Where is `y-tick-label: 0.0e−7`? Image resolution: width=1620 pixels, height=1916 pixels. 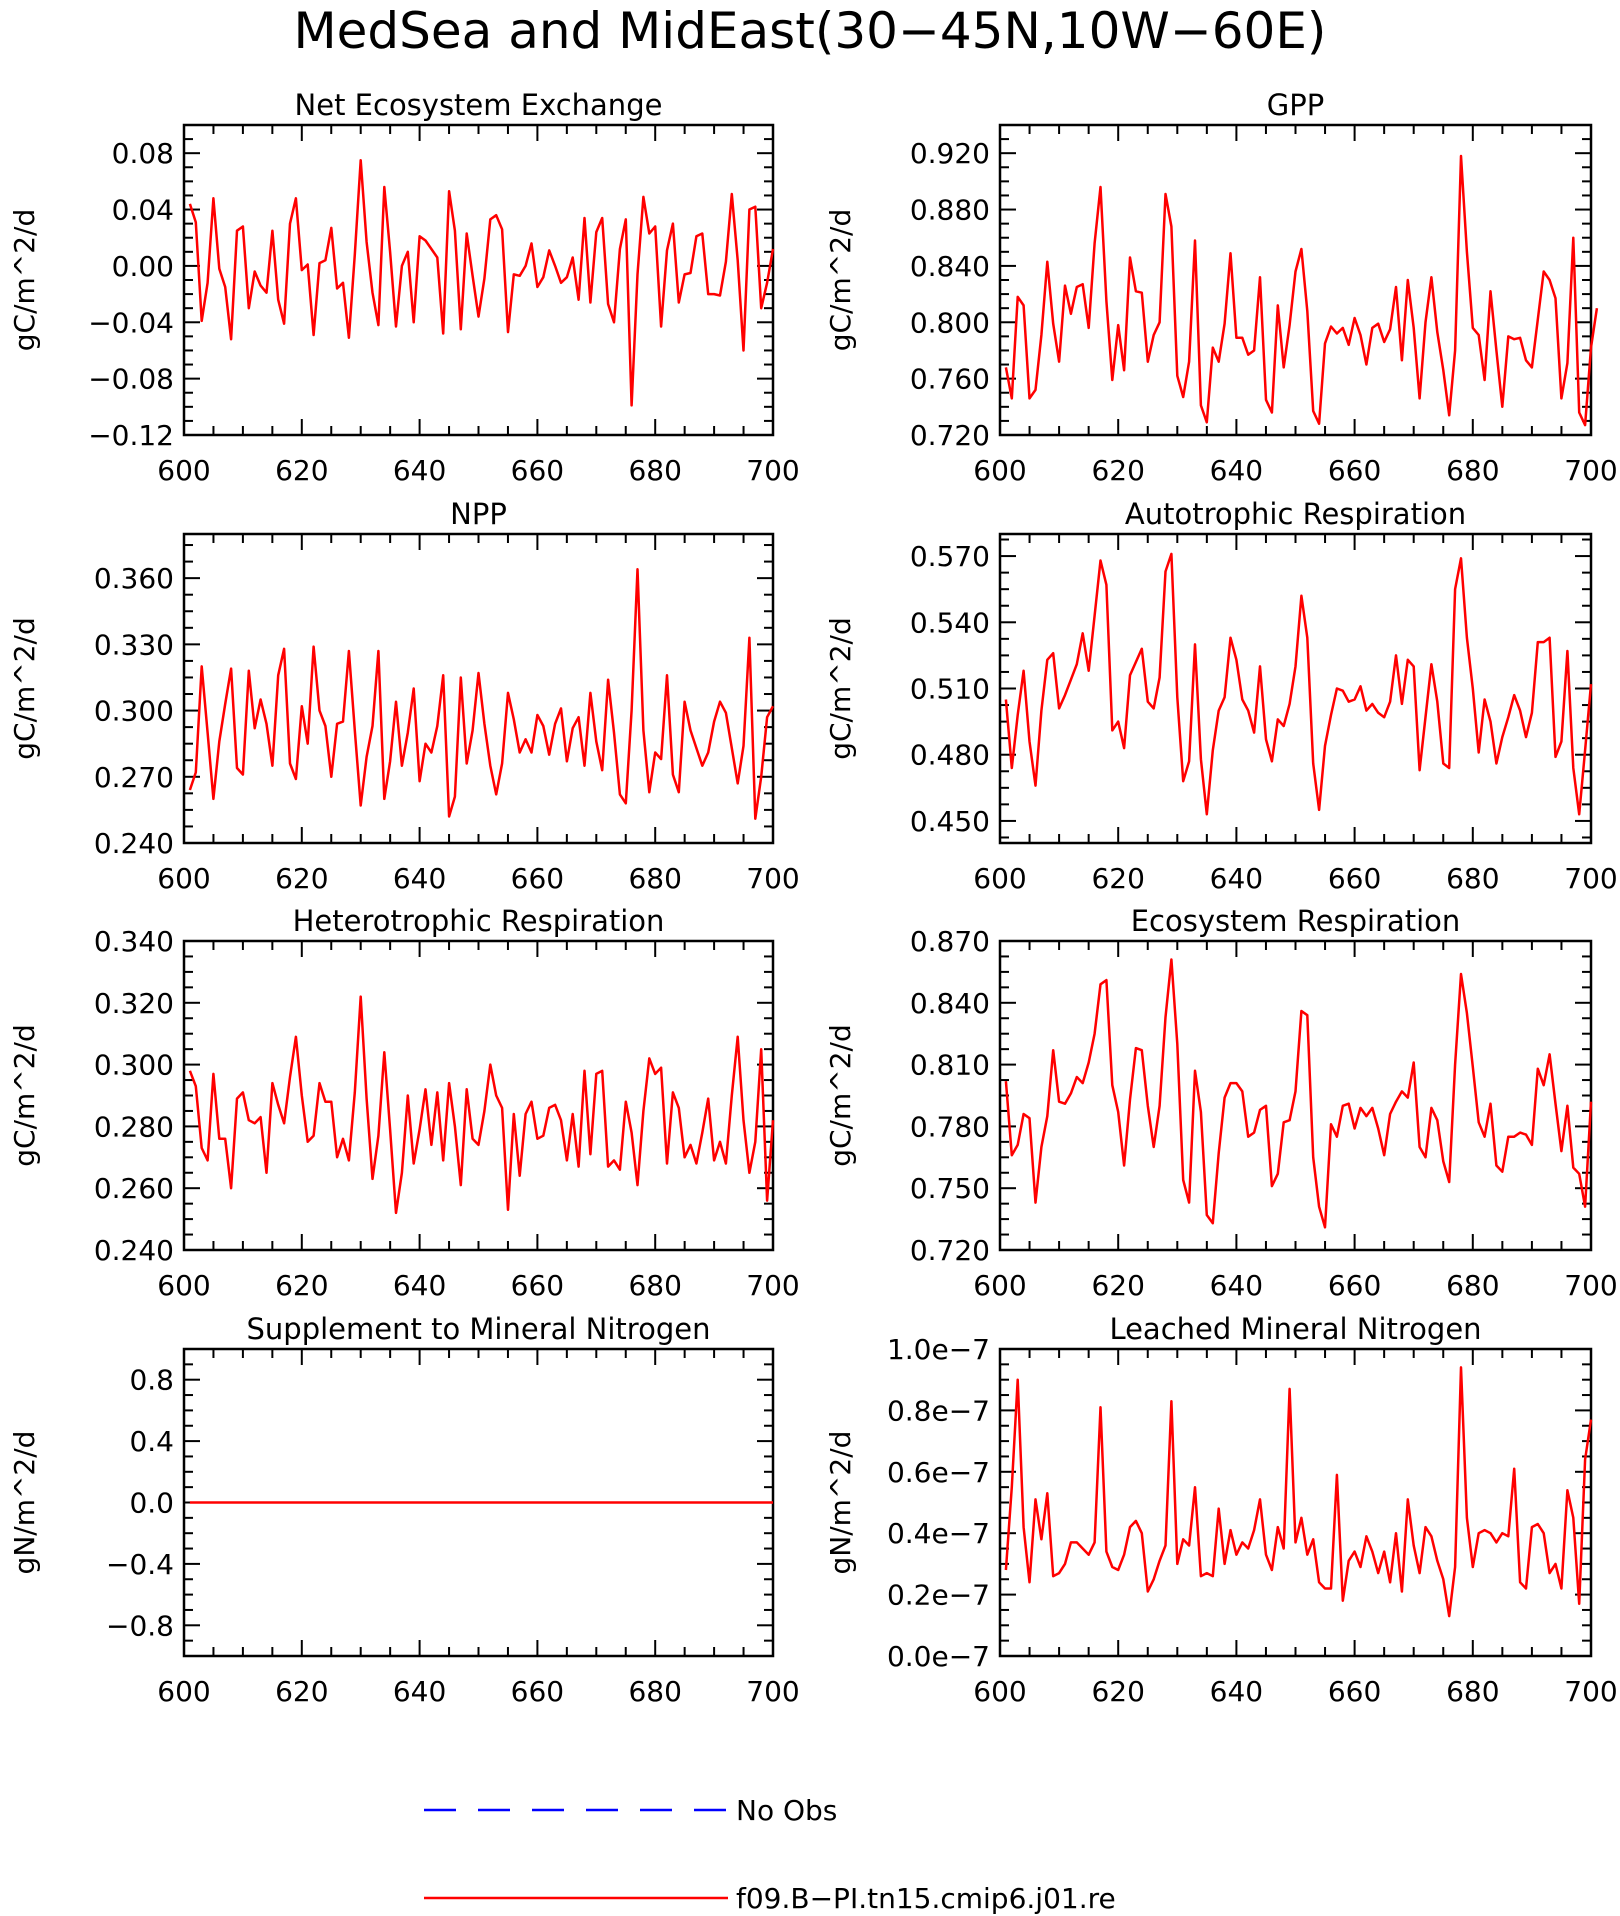 y-tick-label: 0.0e−7 is located at coordinates (938, 1656).